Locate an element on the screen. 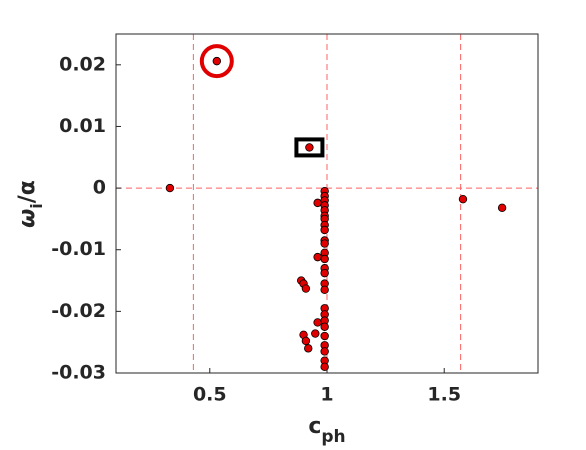 This screenshot has height=450, width=586. y-tick-label: -0.01 is located at coordinates (78, 249).